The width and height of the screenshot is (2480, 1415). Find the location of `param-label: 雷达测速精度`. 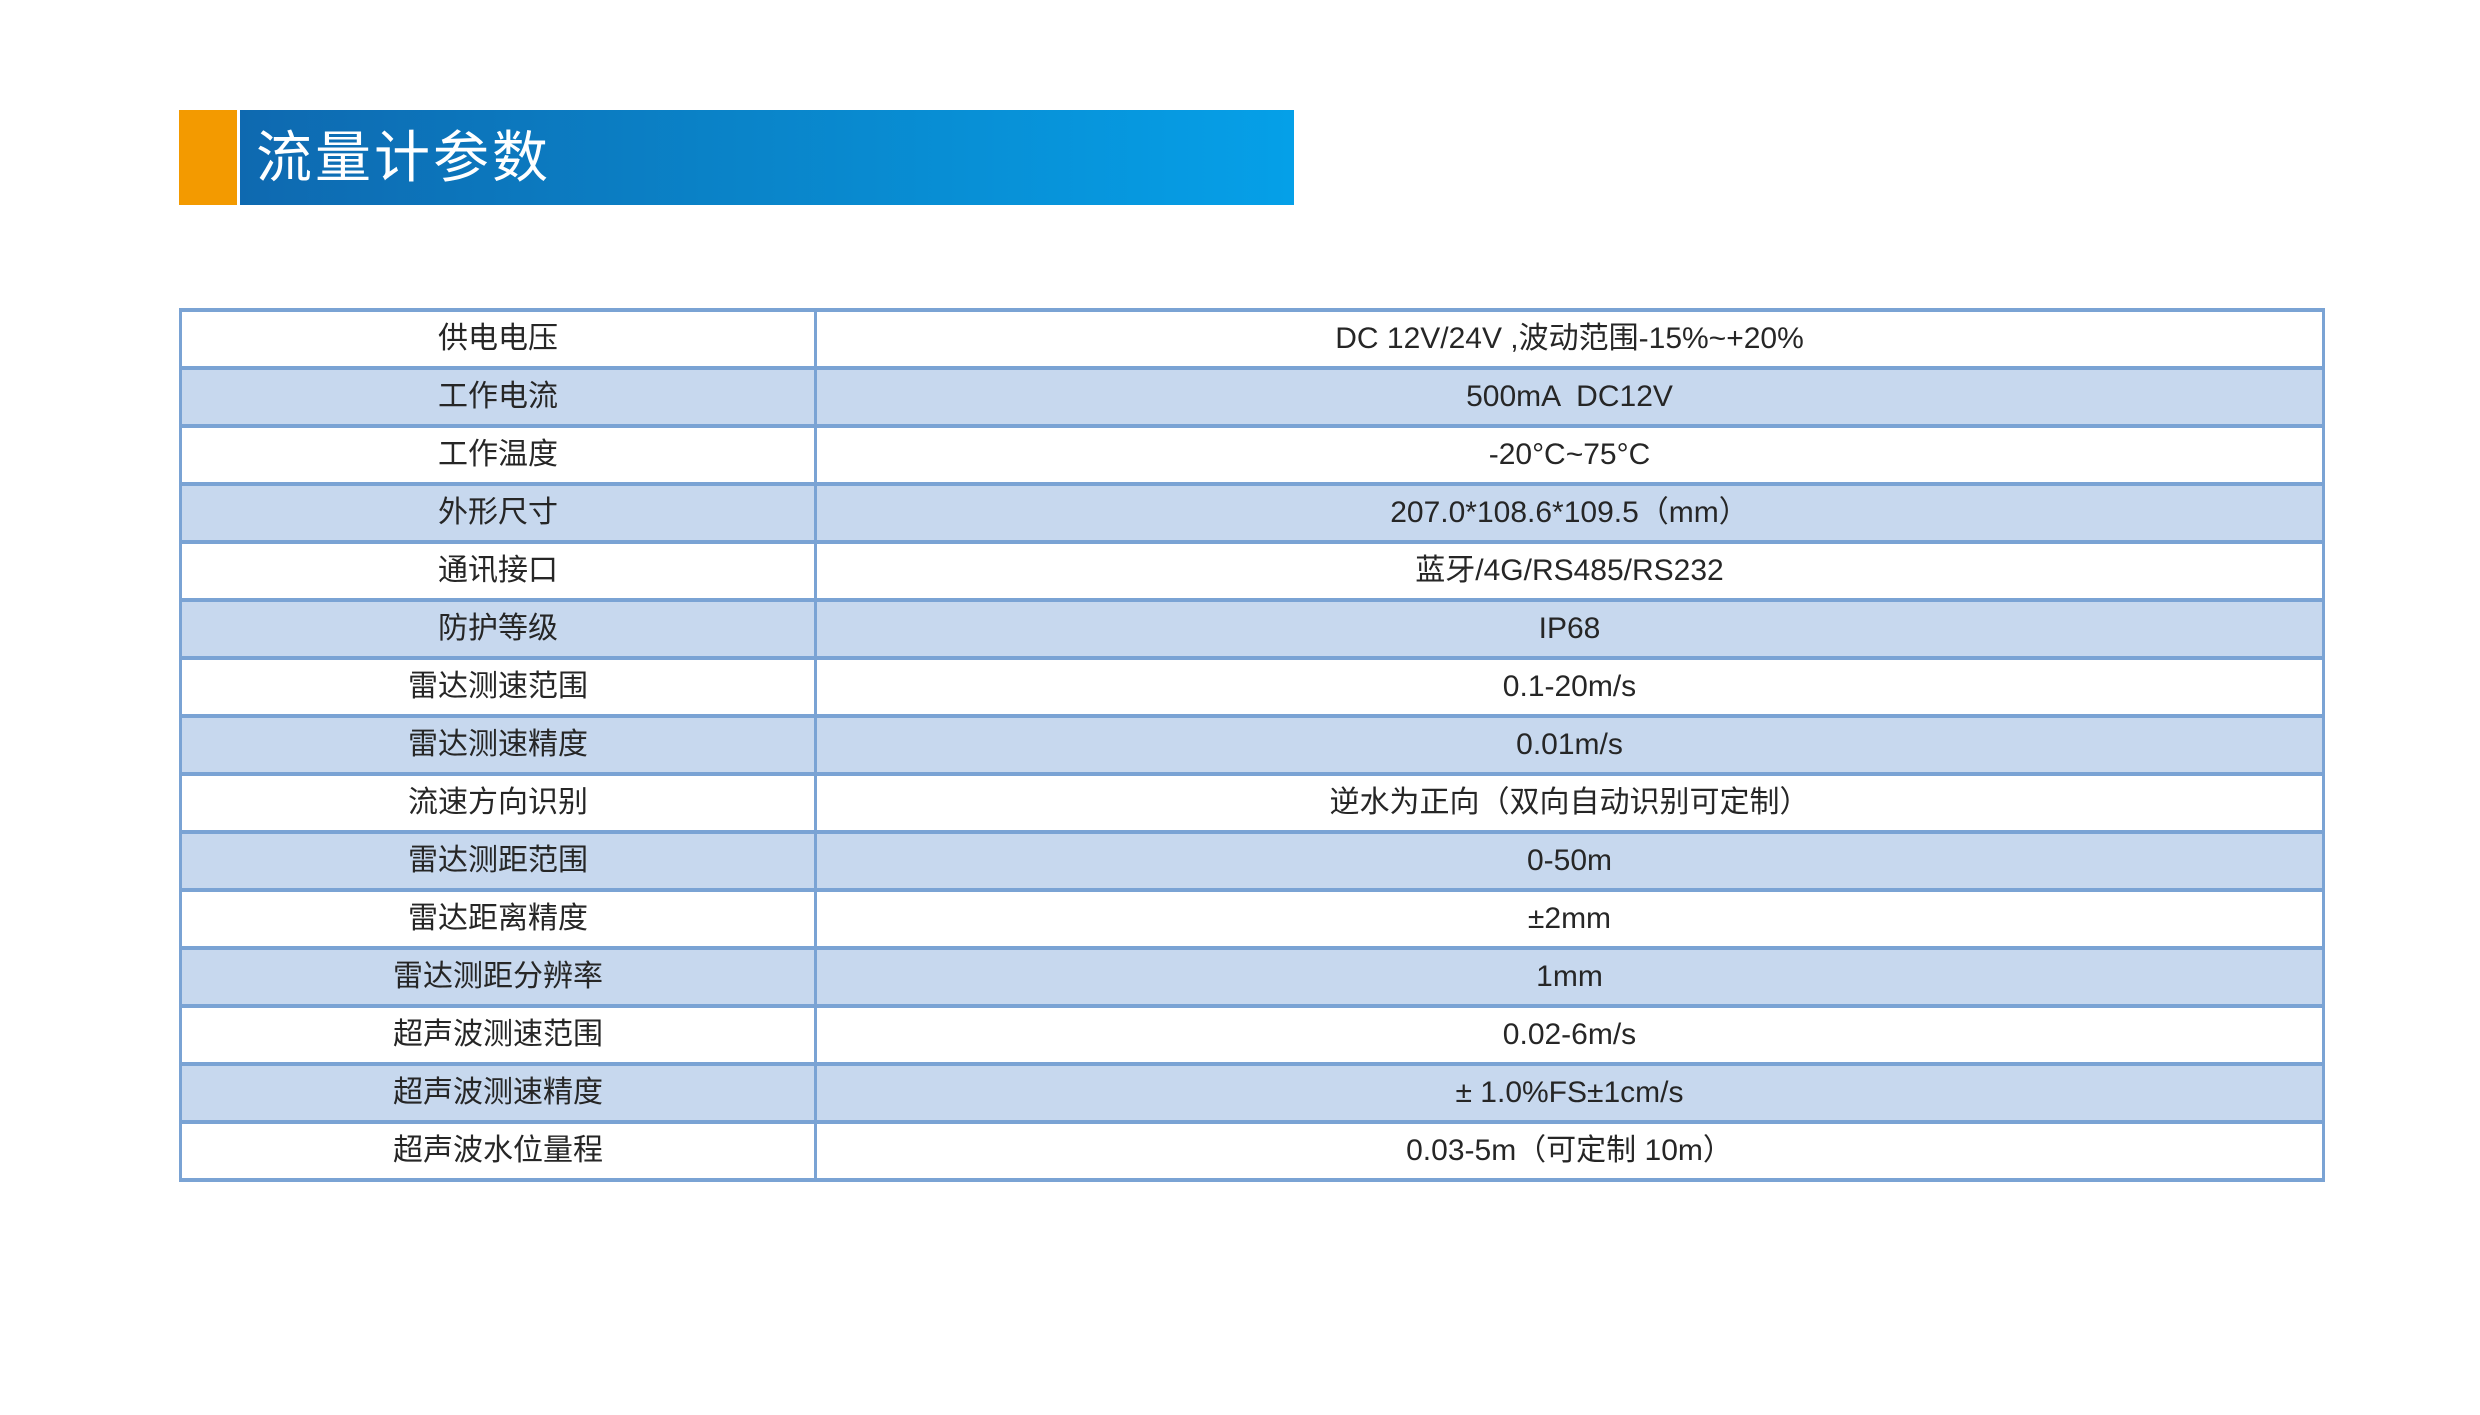

param-label: 雷达测速精度 is located at coordinates (498, 745).